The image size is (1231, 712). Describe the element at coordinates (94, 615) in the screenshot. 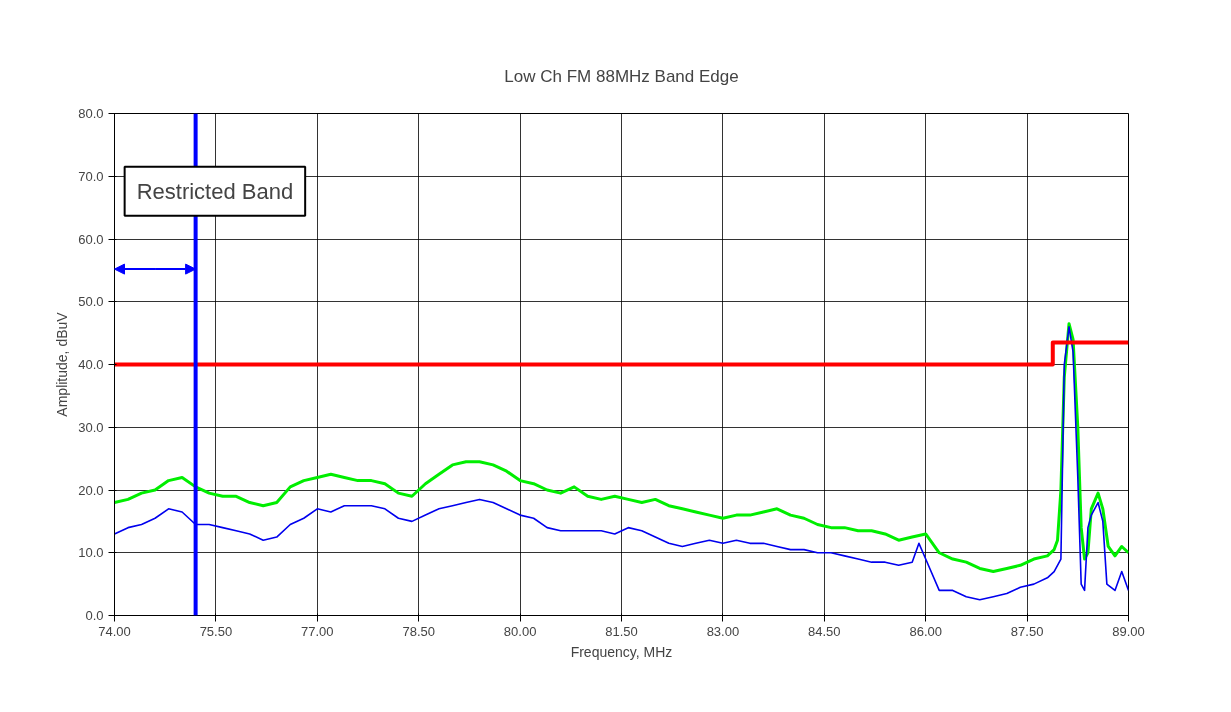

I see `y-tick-label: 0.0` at that location.